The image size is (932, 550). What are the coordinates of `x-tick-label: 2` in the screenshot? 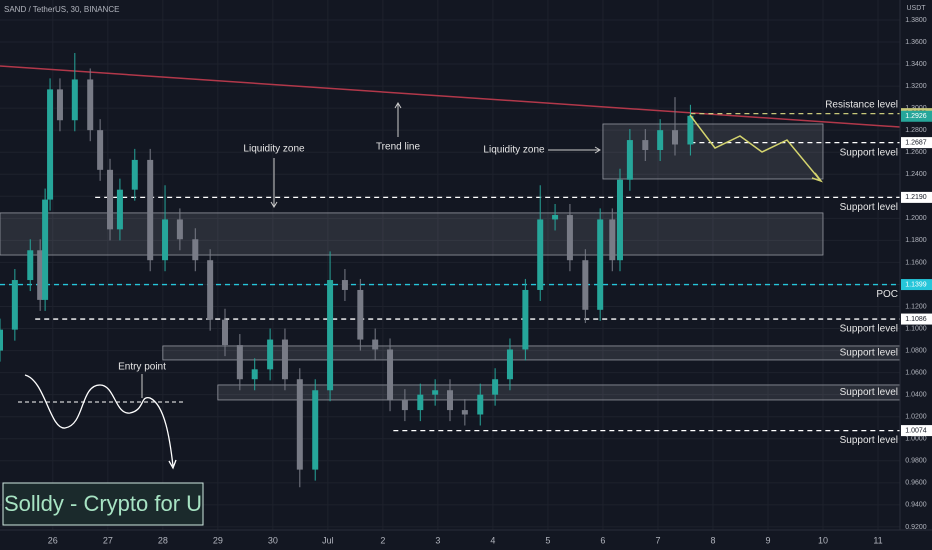 It's located at (382, 540).